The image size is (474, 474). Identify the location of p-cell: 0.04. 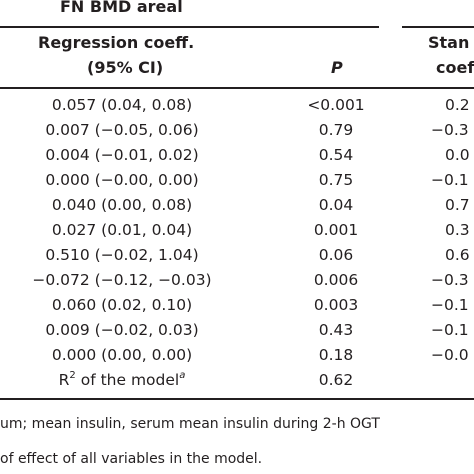
(336, 205).